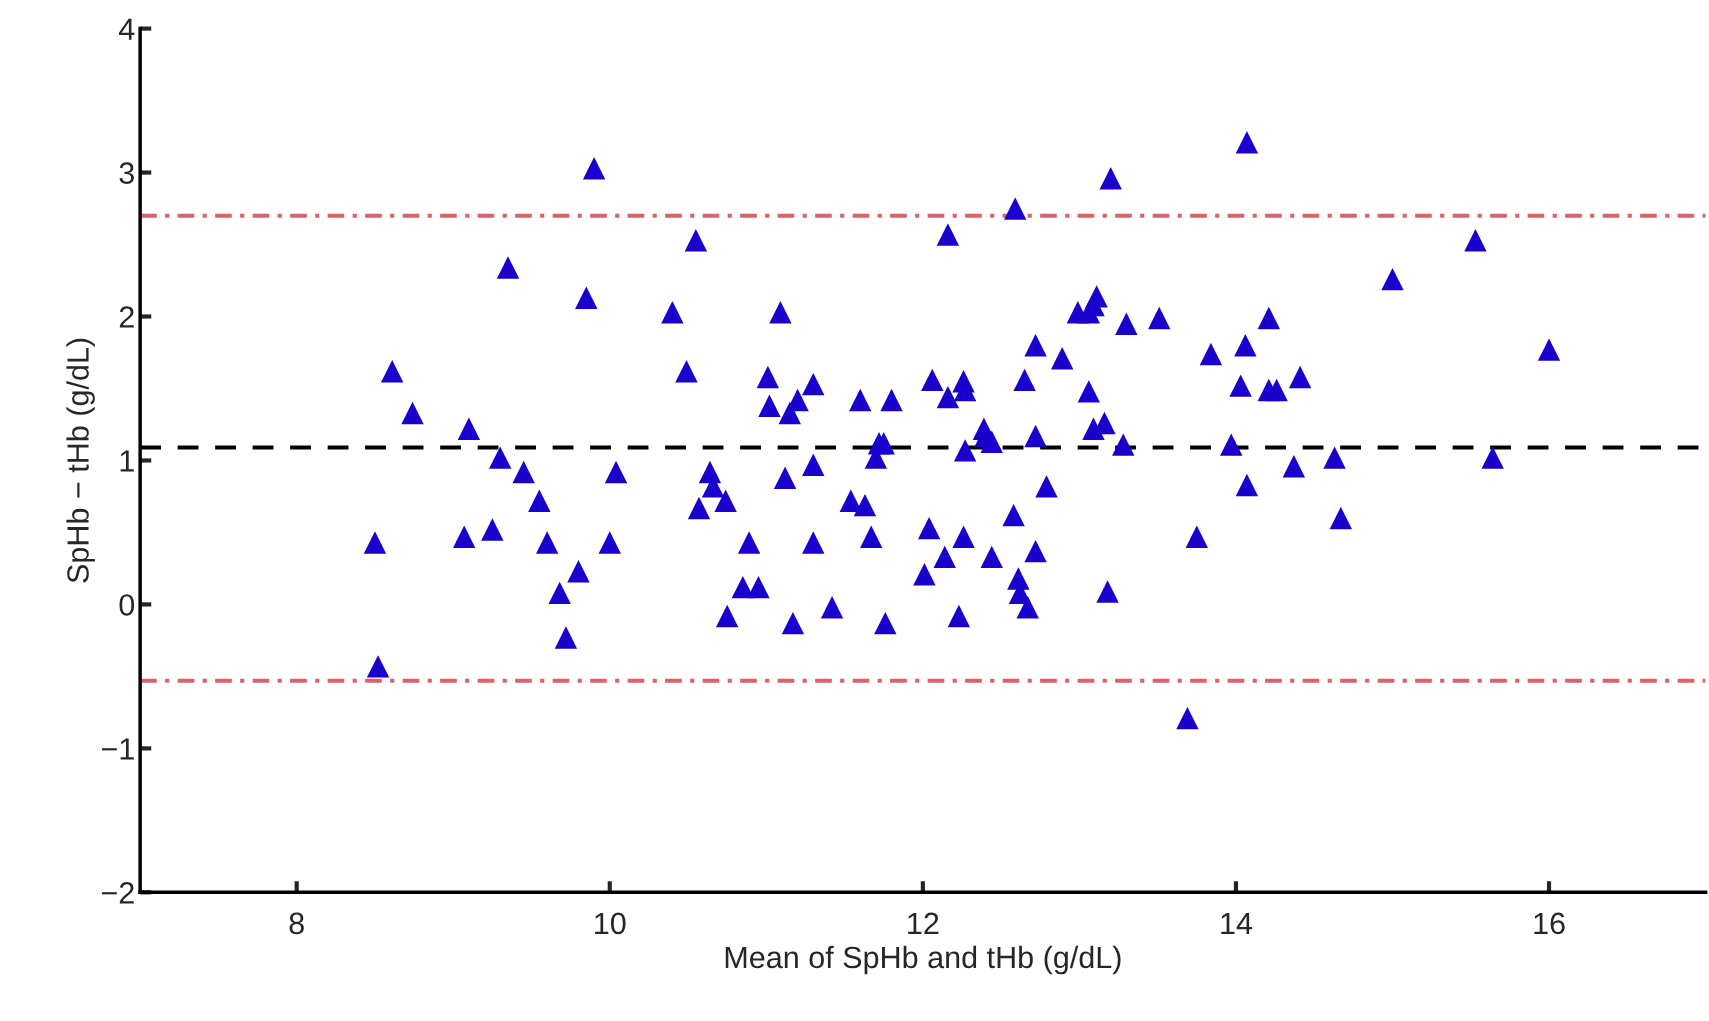  What do you see at coordinates (1237, 923) in the screenshot?
I see `x-tick-label: 14` at bounding box center [1237, 923].